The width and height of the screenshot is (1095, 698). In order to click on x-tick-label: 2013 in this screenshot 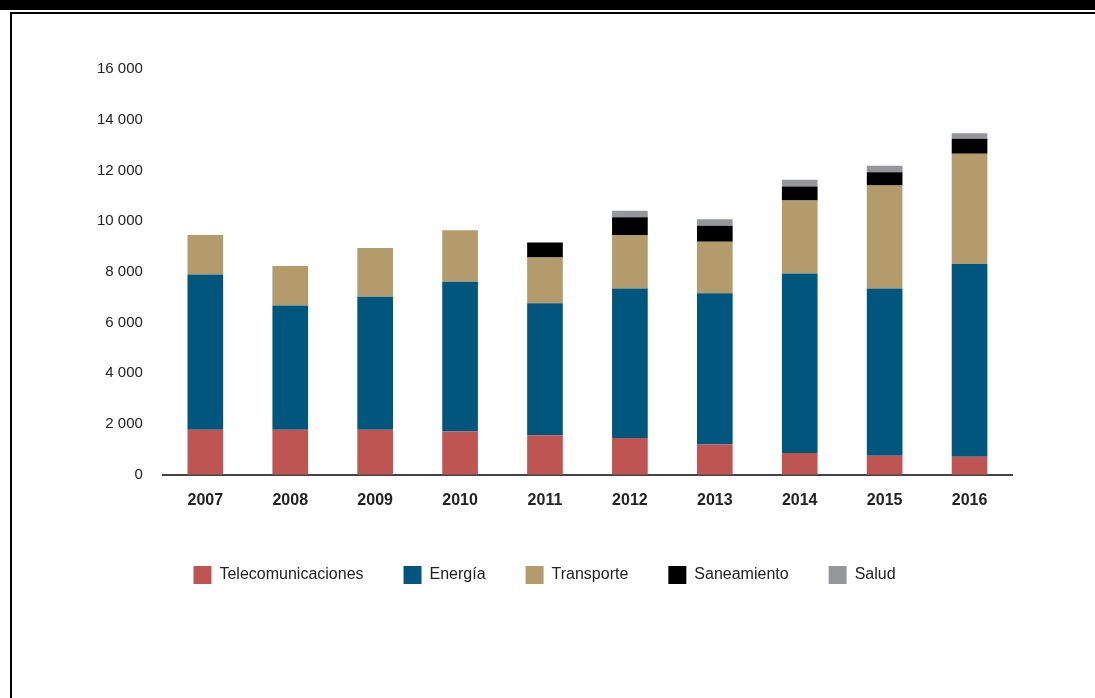, I will do `click(715, 499)`.